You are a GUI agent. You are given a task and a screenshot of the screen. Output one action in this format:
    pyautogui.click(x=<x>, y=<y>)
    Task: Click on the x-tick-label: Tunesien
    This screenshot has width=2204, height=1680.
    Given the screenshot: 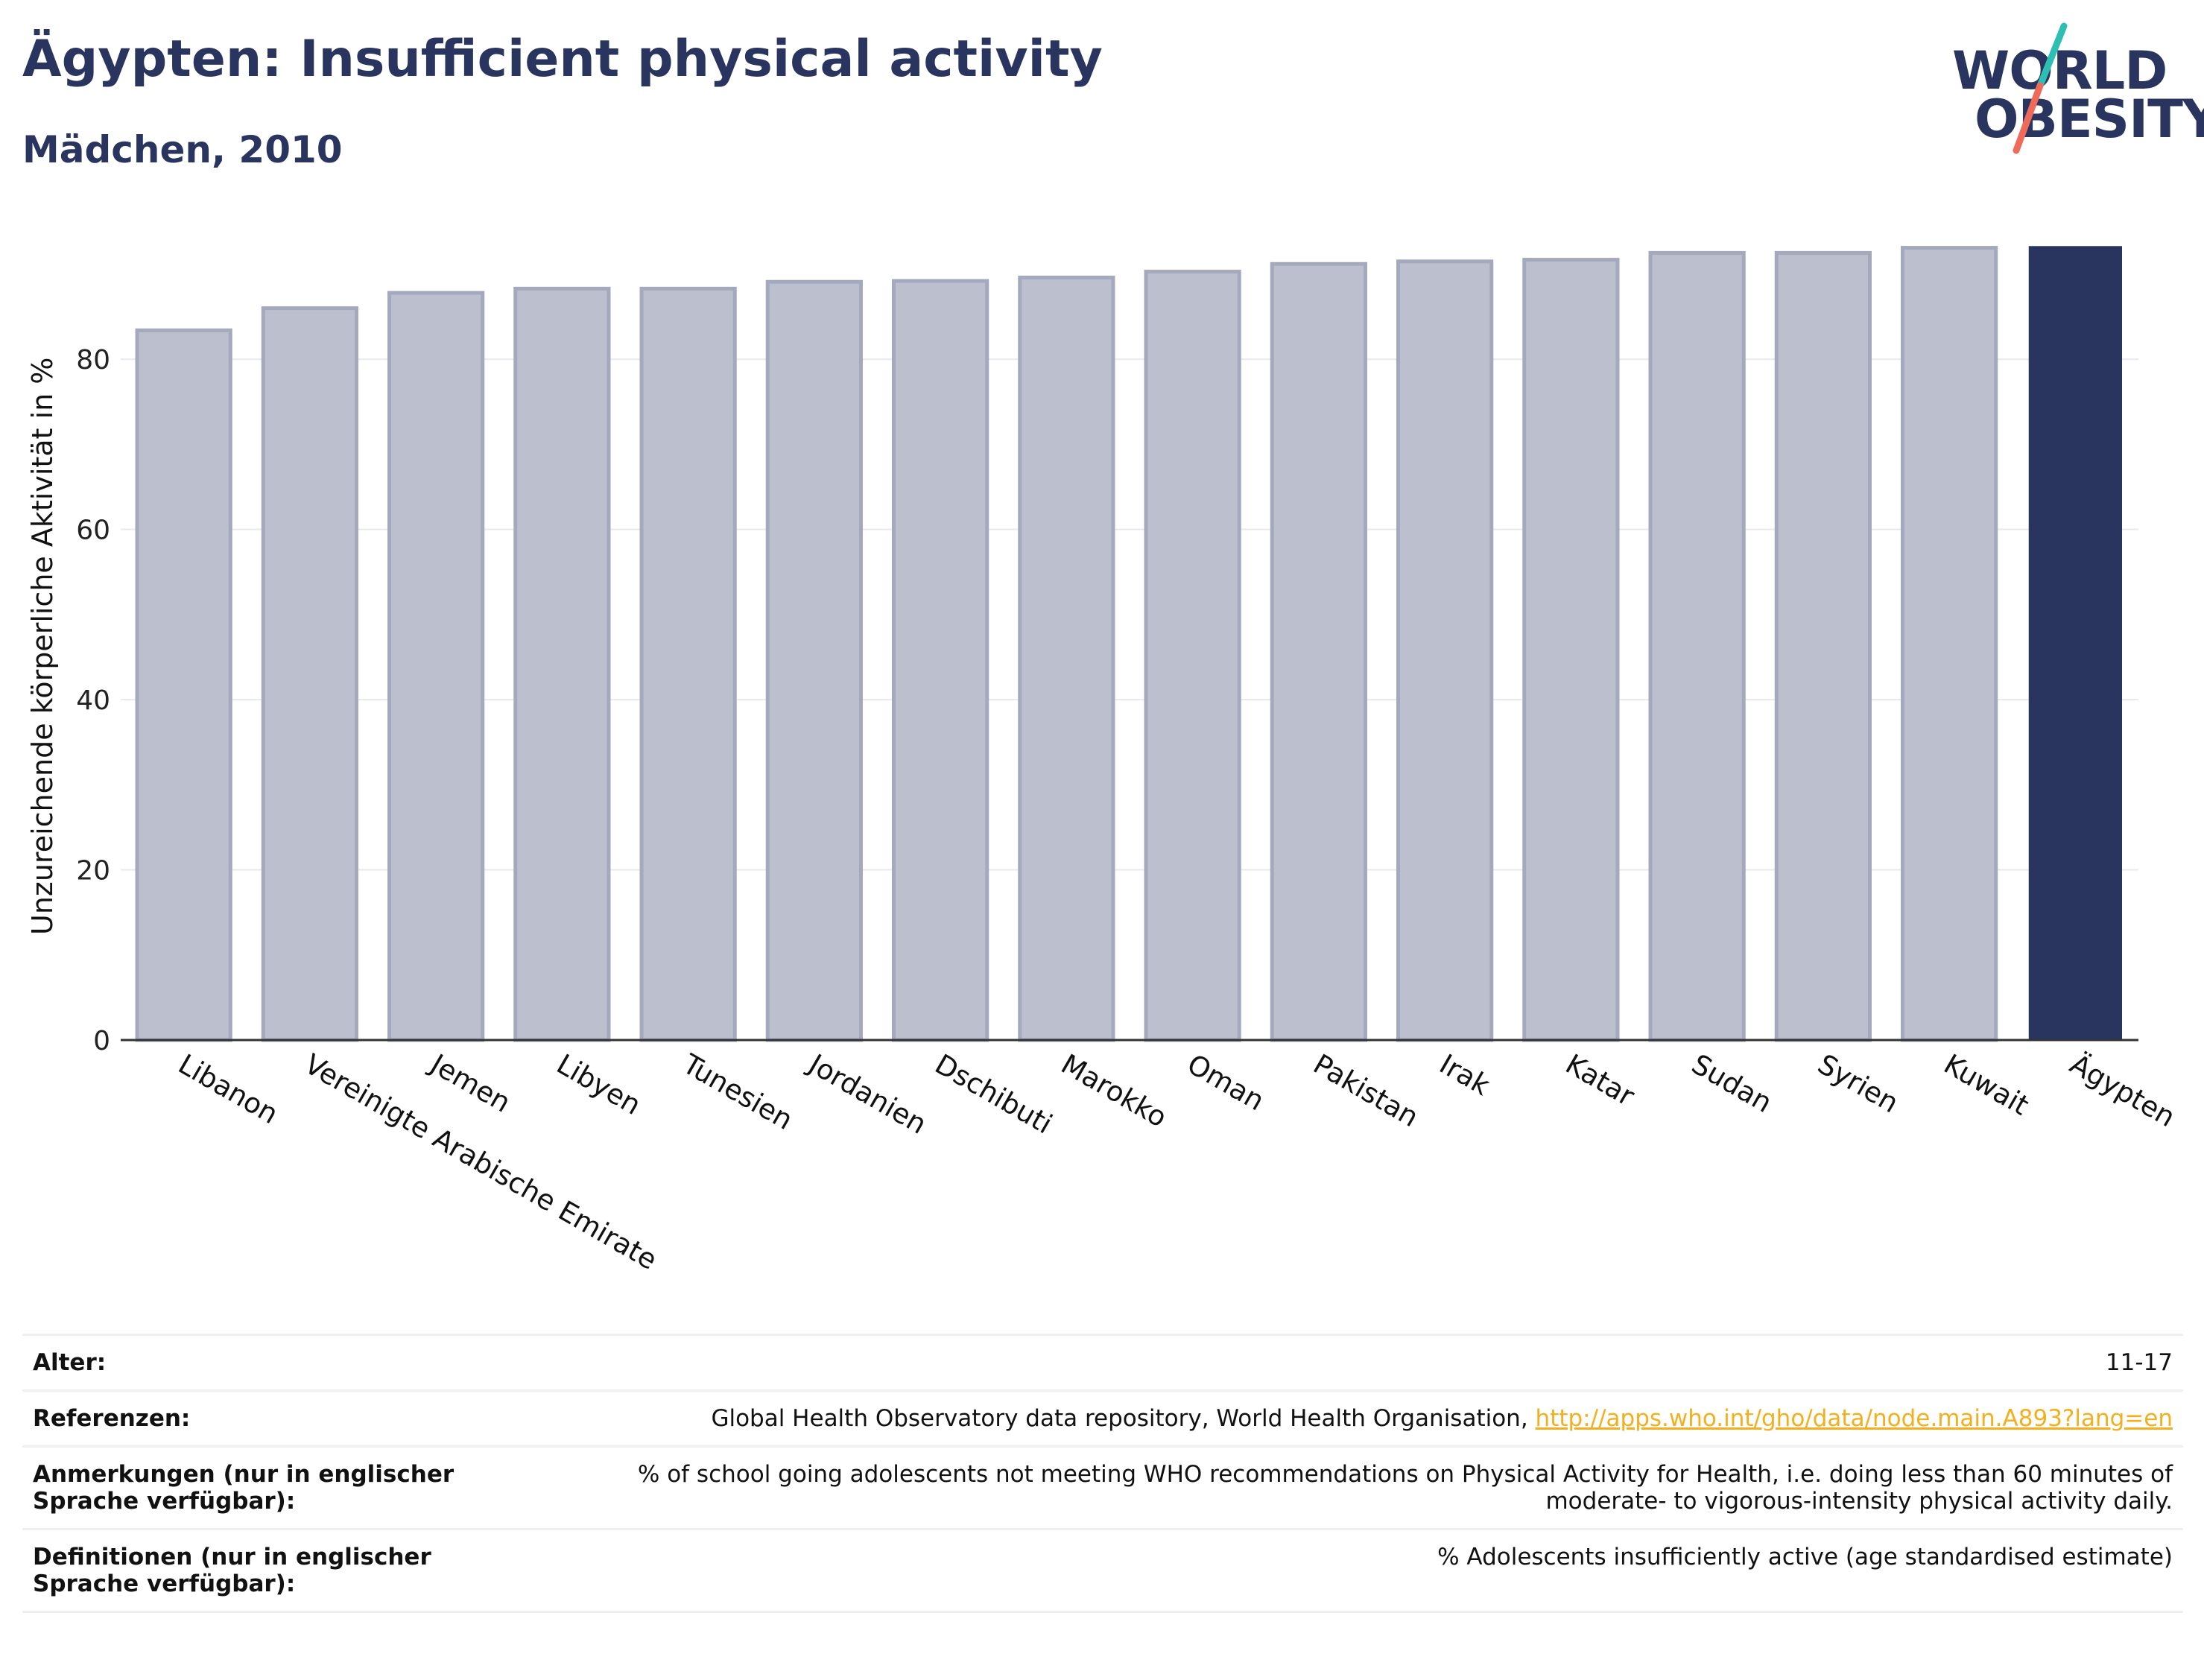 What is the action you would take?
    pyautogui.click(x=737, y=1091)
    